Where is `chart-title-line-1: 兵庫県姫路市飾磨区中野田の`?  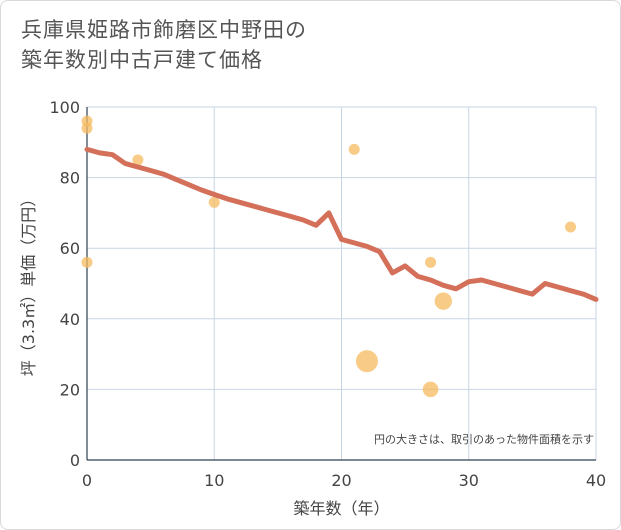
chart-title-line-1: 兵庫県姫路市飾磨区中野田の is located at coordinates (164, 30).